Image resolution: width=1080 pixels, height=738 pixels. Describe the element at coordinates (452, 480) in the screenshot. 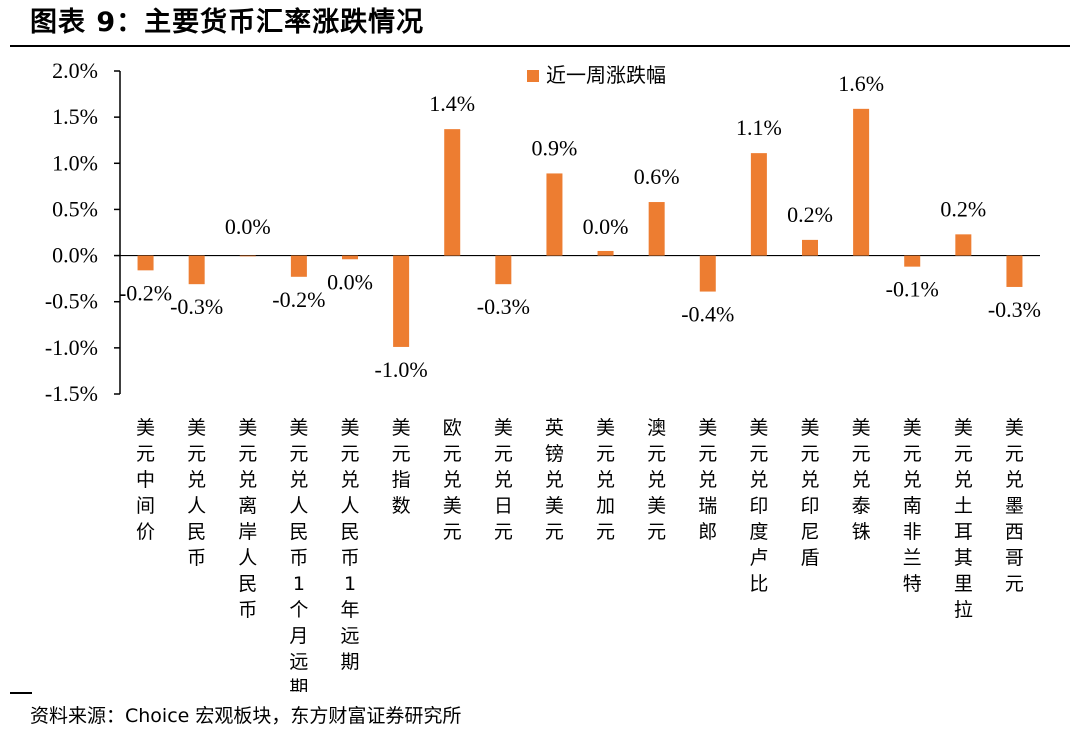

I see `x-category-label: 欧元兑美元` at that location.